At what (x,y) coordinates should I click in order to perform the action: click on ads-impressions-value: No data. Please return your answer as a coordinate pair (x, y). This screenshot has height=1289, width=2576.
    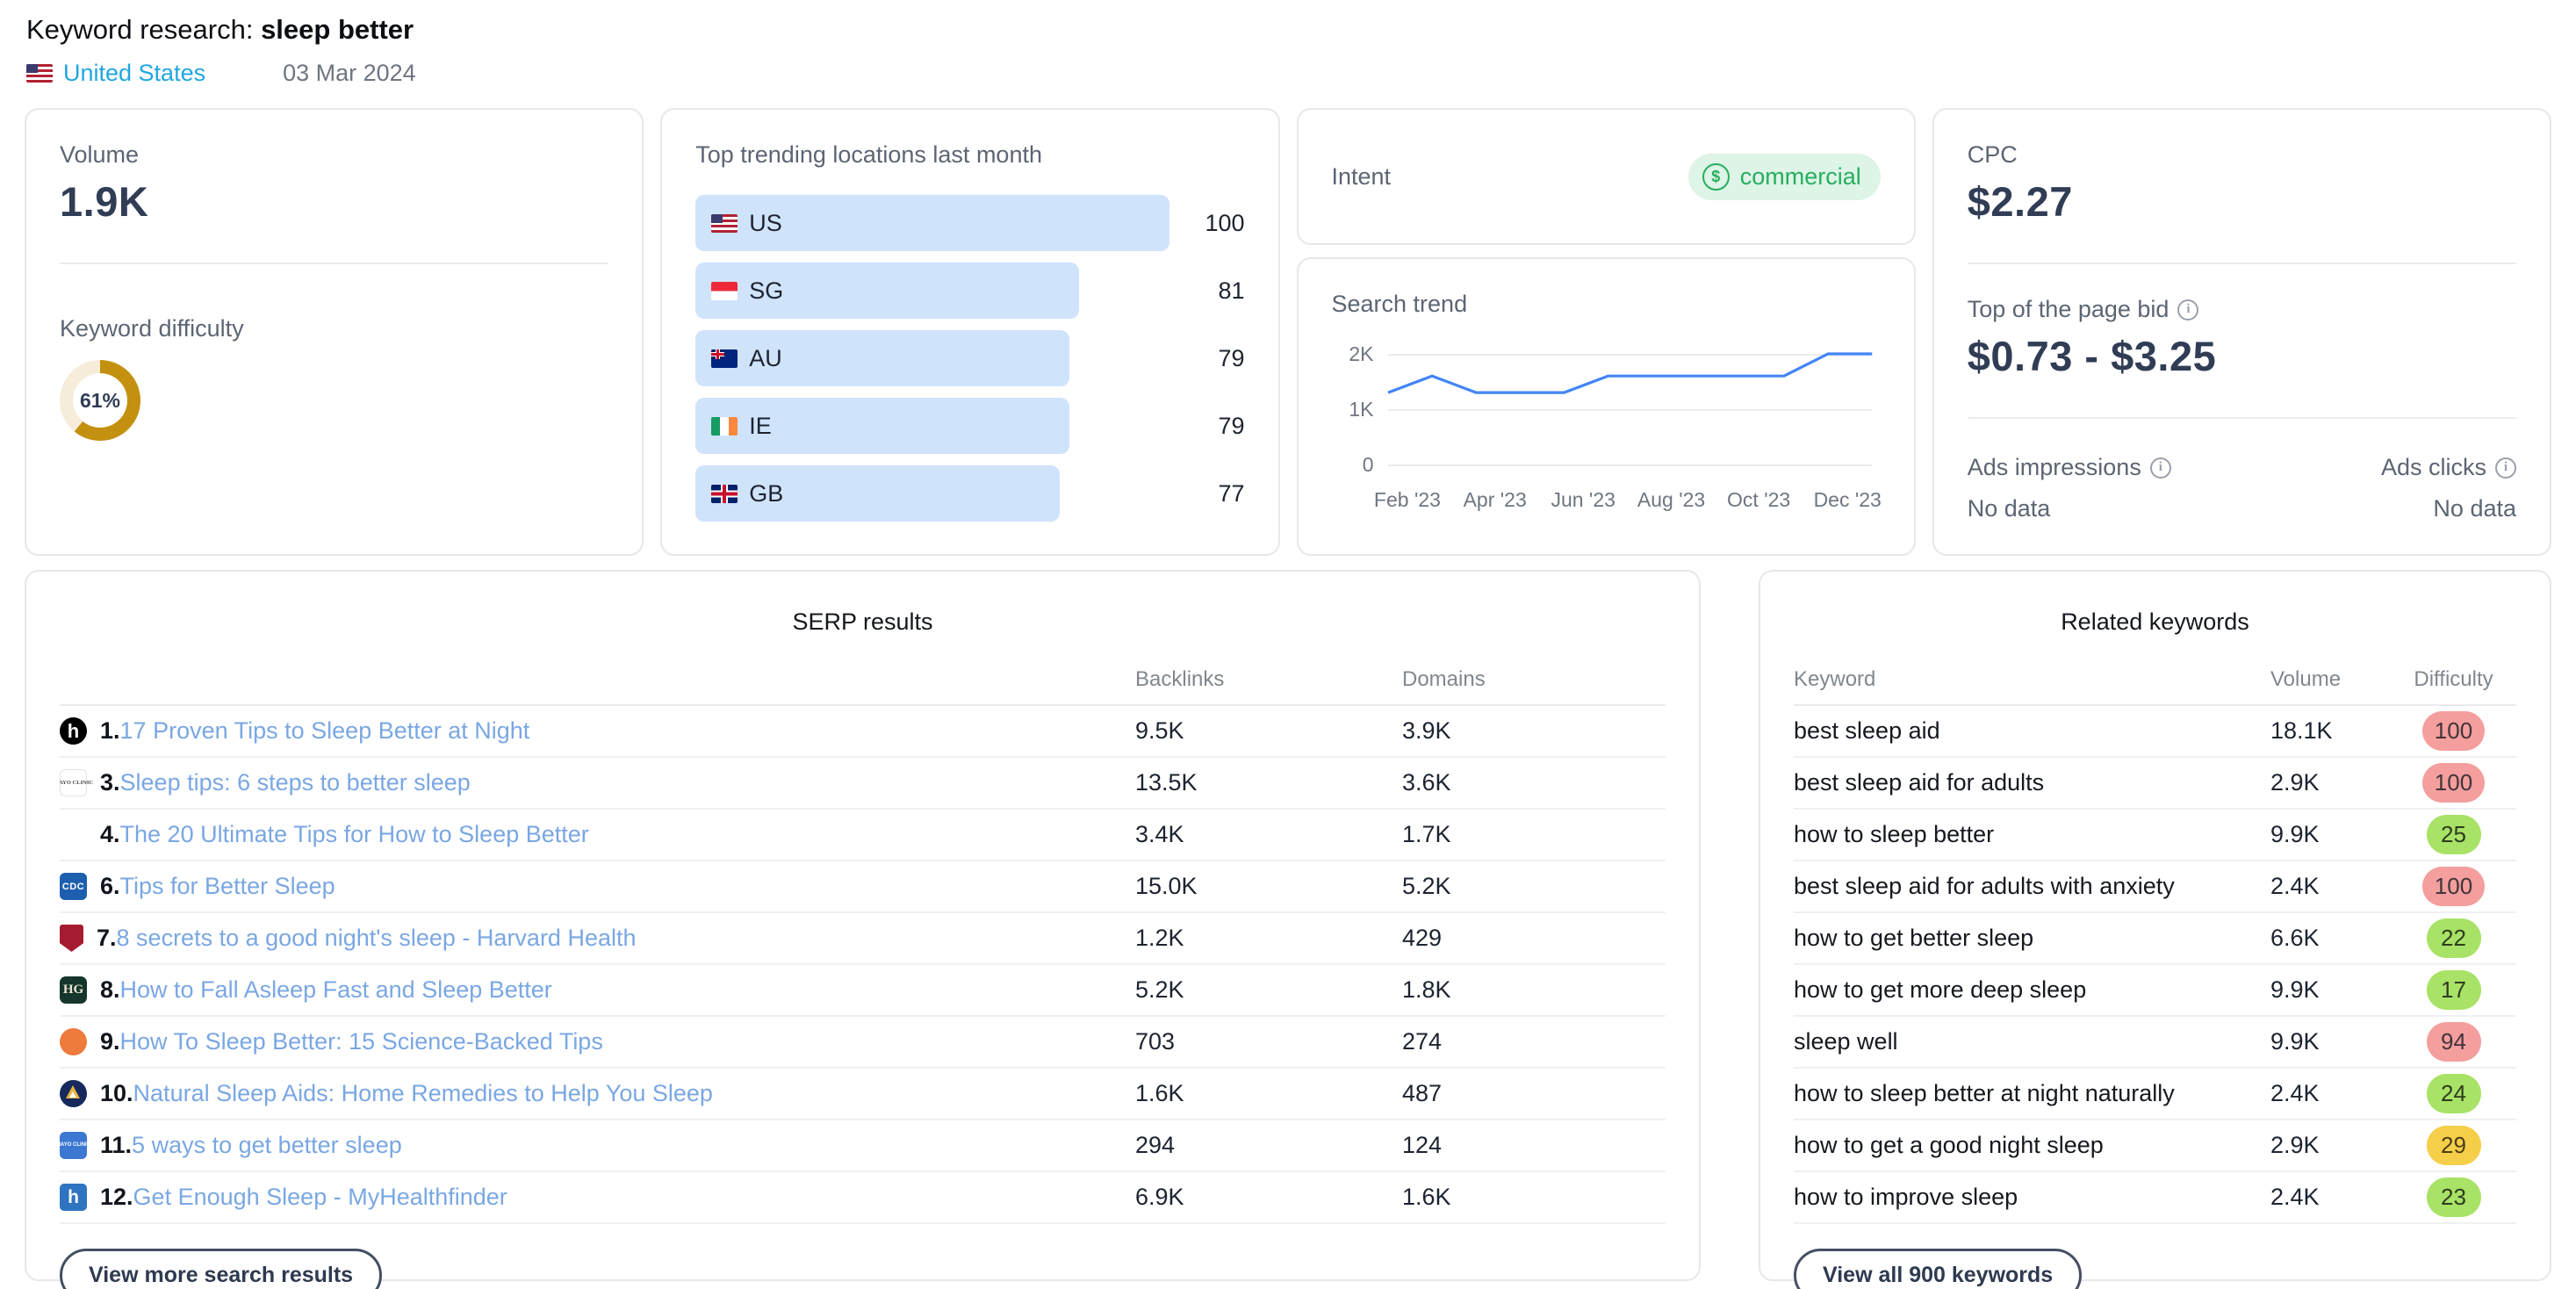
    Looking at the image, I should click on (2009, 509).